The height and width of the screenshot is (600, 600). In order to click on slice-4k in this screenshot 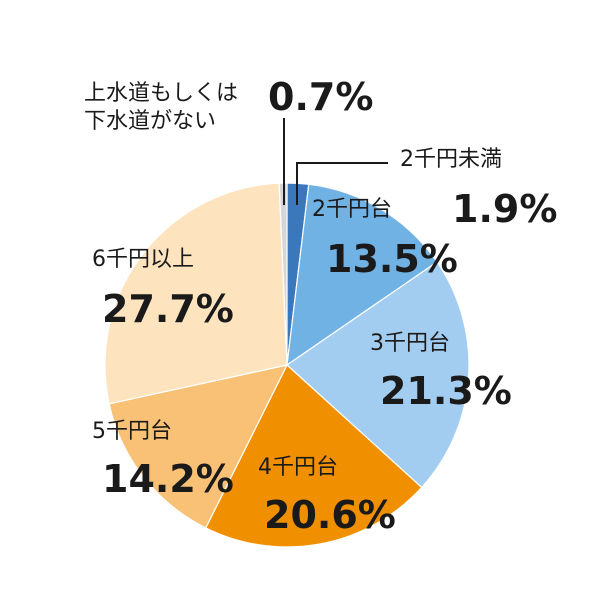, I will do `click(313, 456)`.